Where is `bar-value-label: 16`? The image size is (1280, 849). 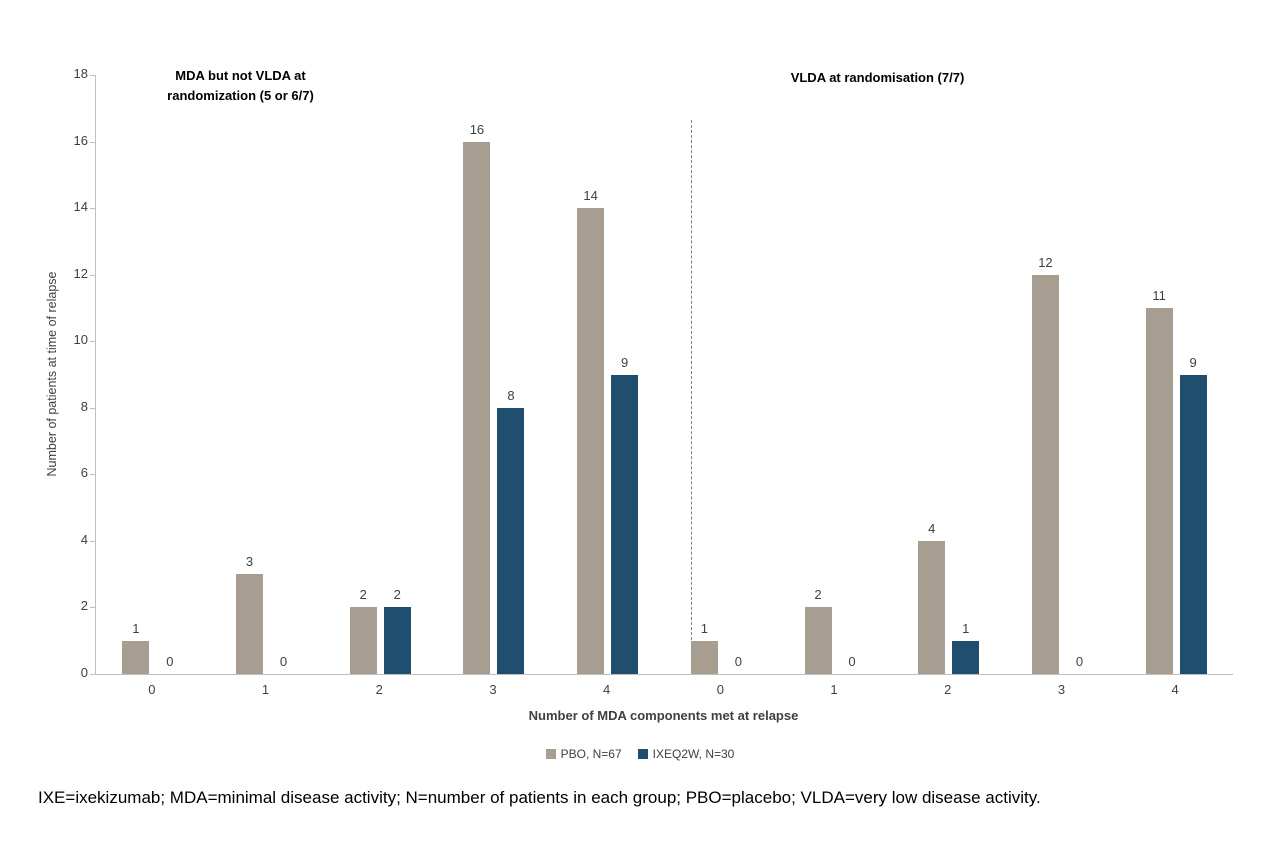 bar-value-label: 16 is located at coordinates (477, 129).